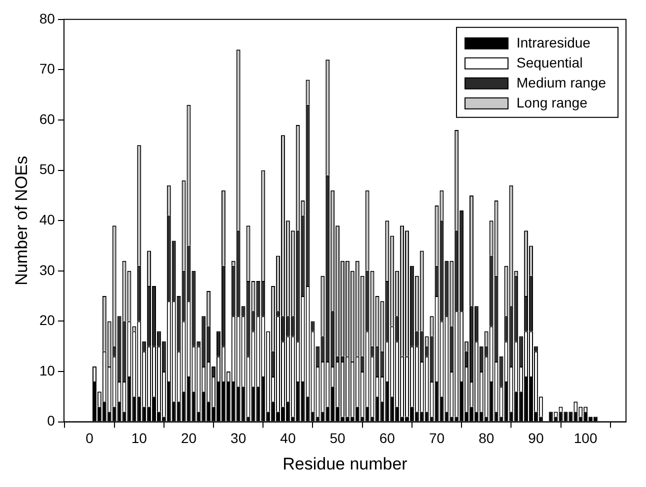 Image resolution: width=646 pixels, height=487 pixels. I want to click on y-tick-label: 20, so click(47, 320).